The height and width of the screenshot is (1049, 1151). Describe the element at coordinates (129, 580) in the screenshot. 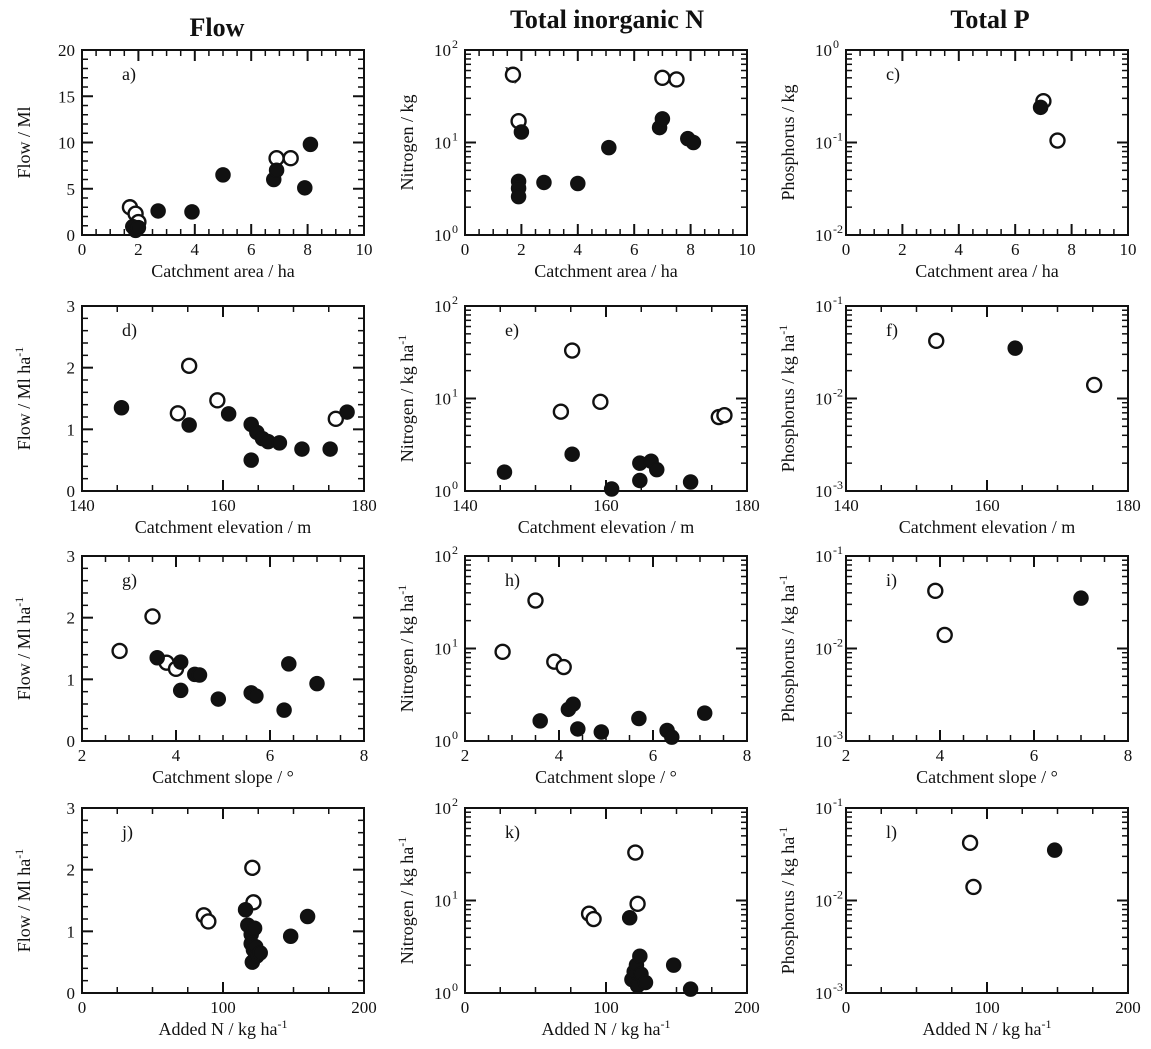

I see `panel-label: g)` at that location.